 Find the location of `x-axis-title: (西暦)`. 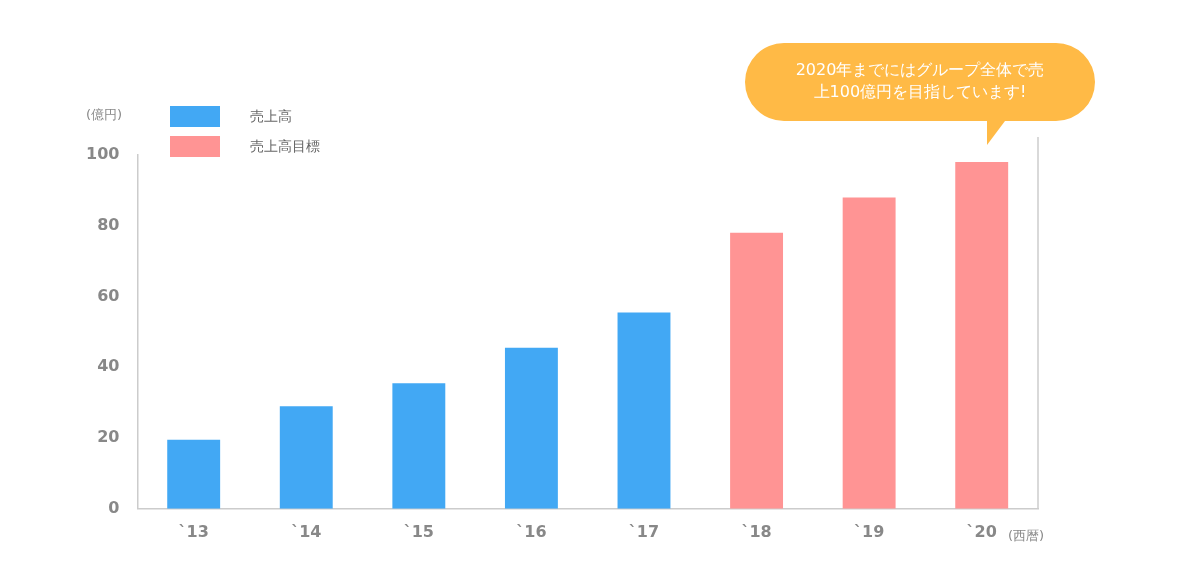

x-axis-title: (西暦) is located at coordinates (1026, 536).